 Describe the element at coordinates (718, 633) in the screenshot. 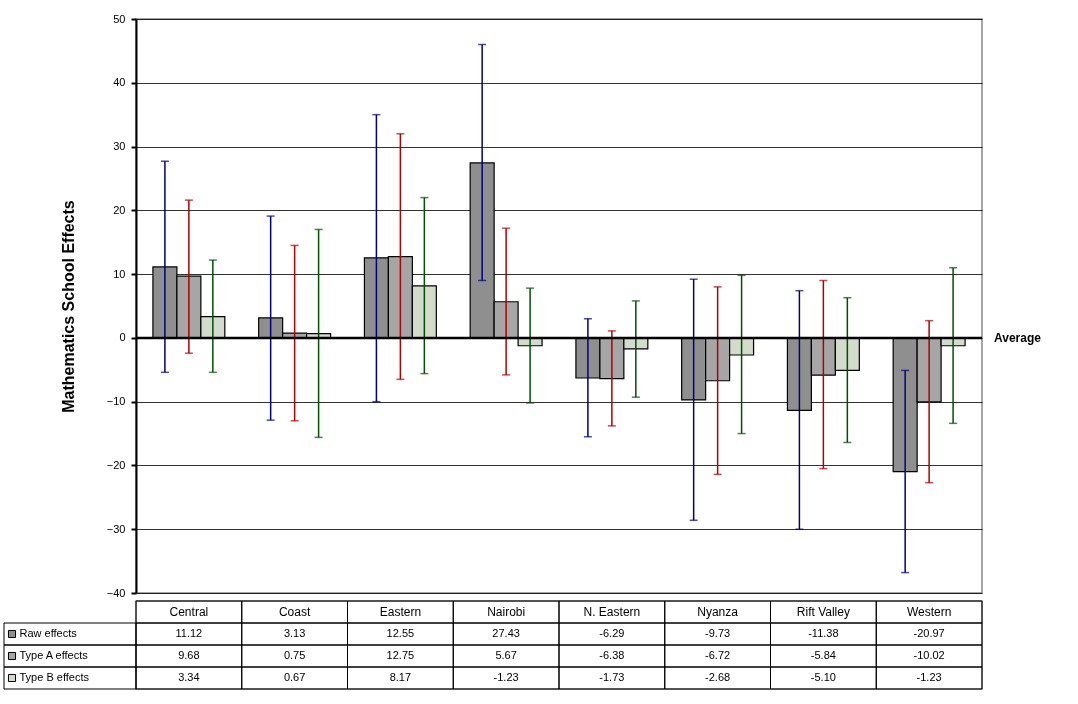

I see `data-label: -9.73` at that location.